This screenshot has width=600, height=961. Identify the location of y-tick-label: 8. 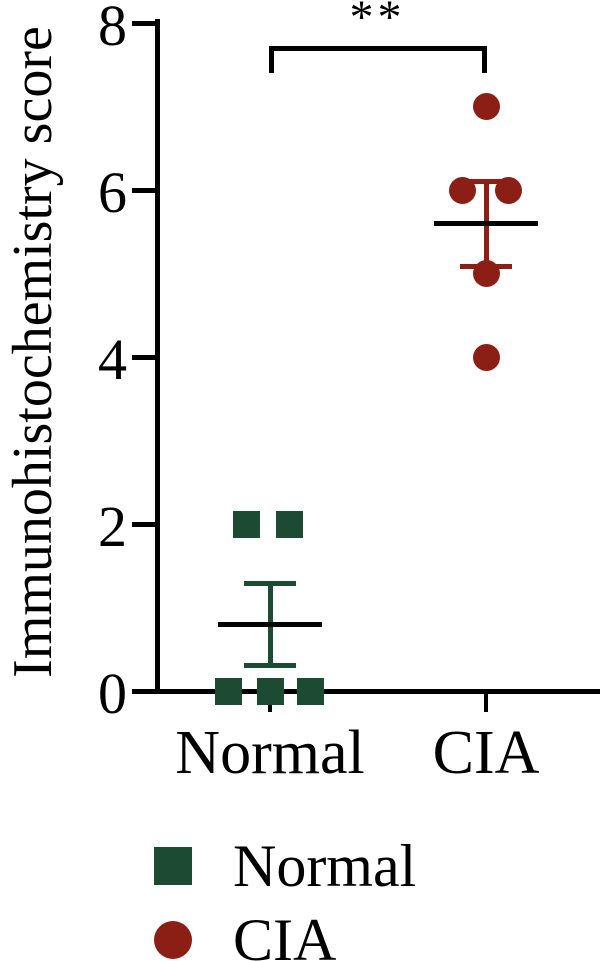
(112, 29).